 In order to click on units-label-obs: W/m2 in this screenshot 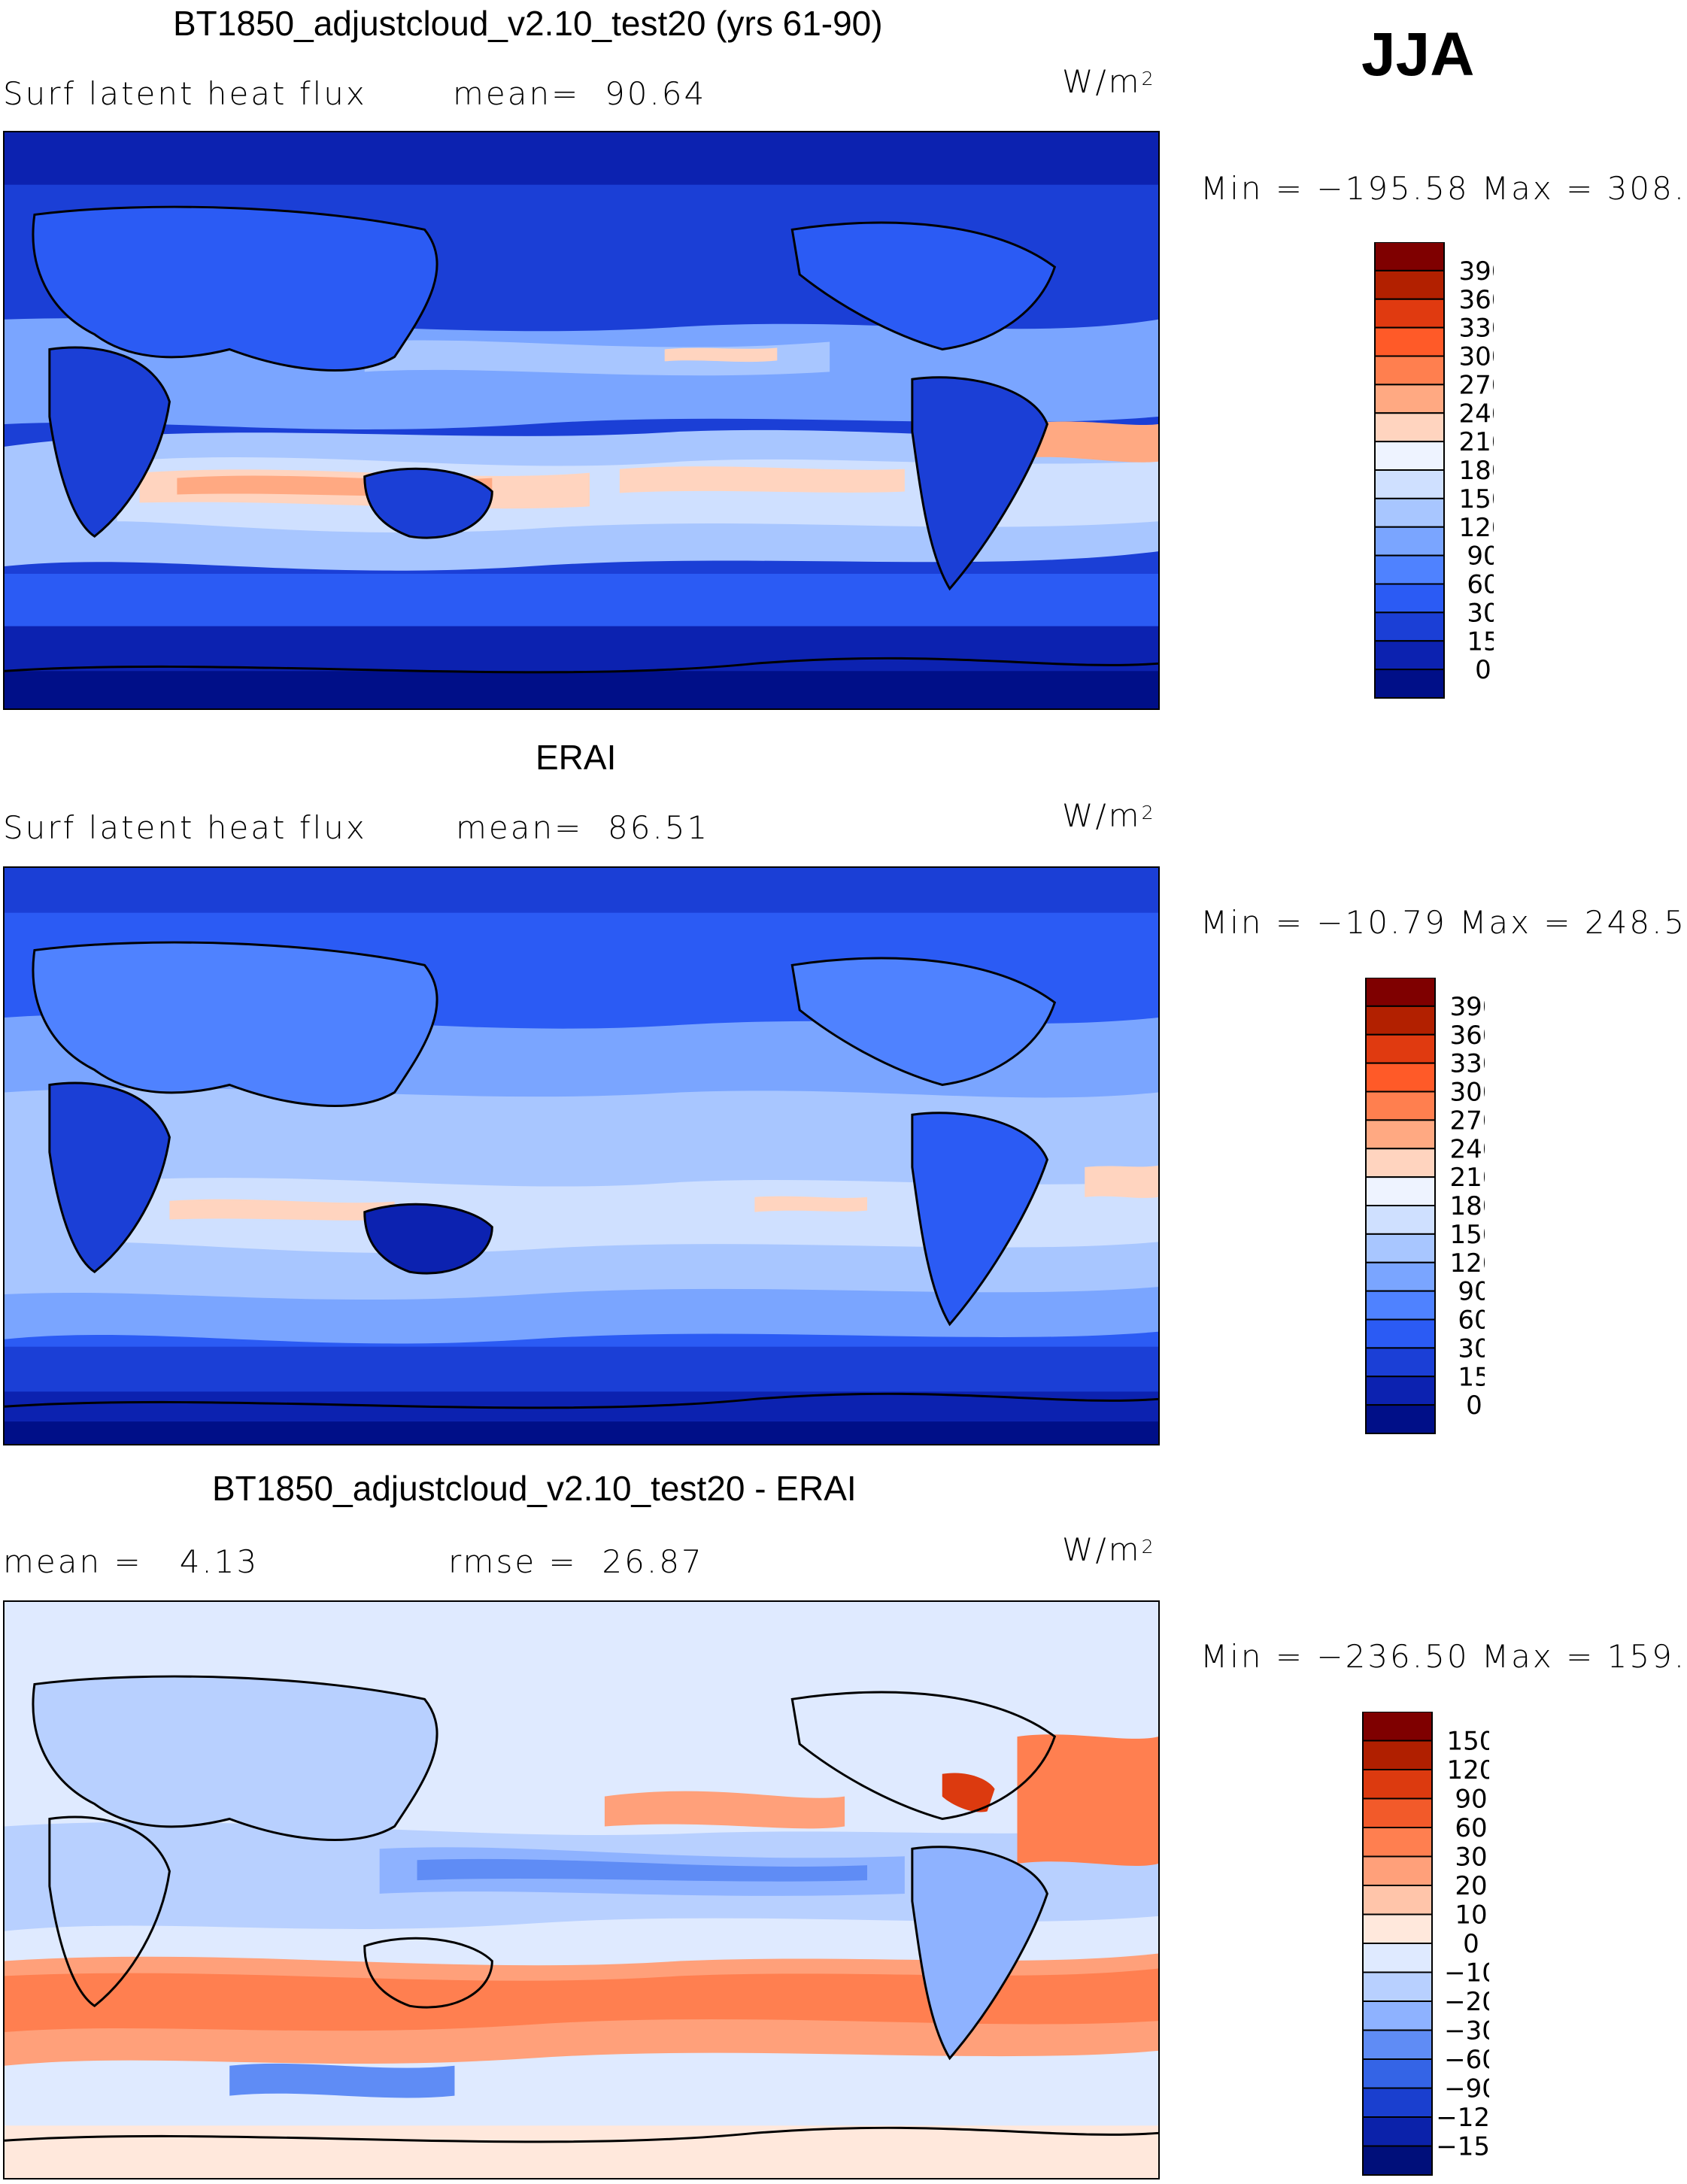, I will do `click(1109, 815)`.